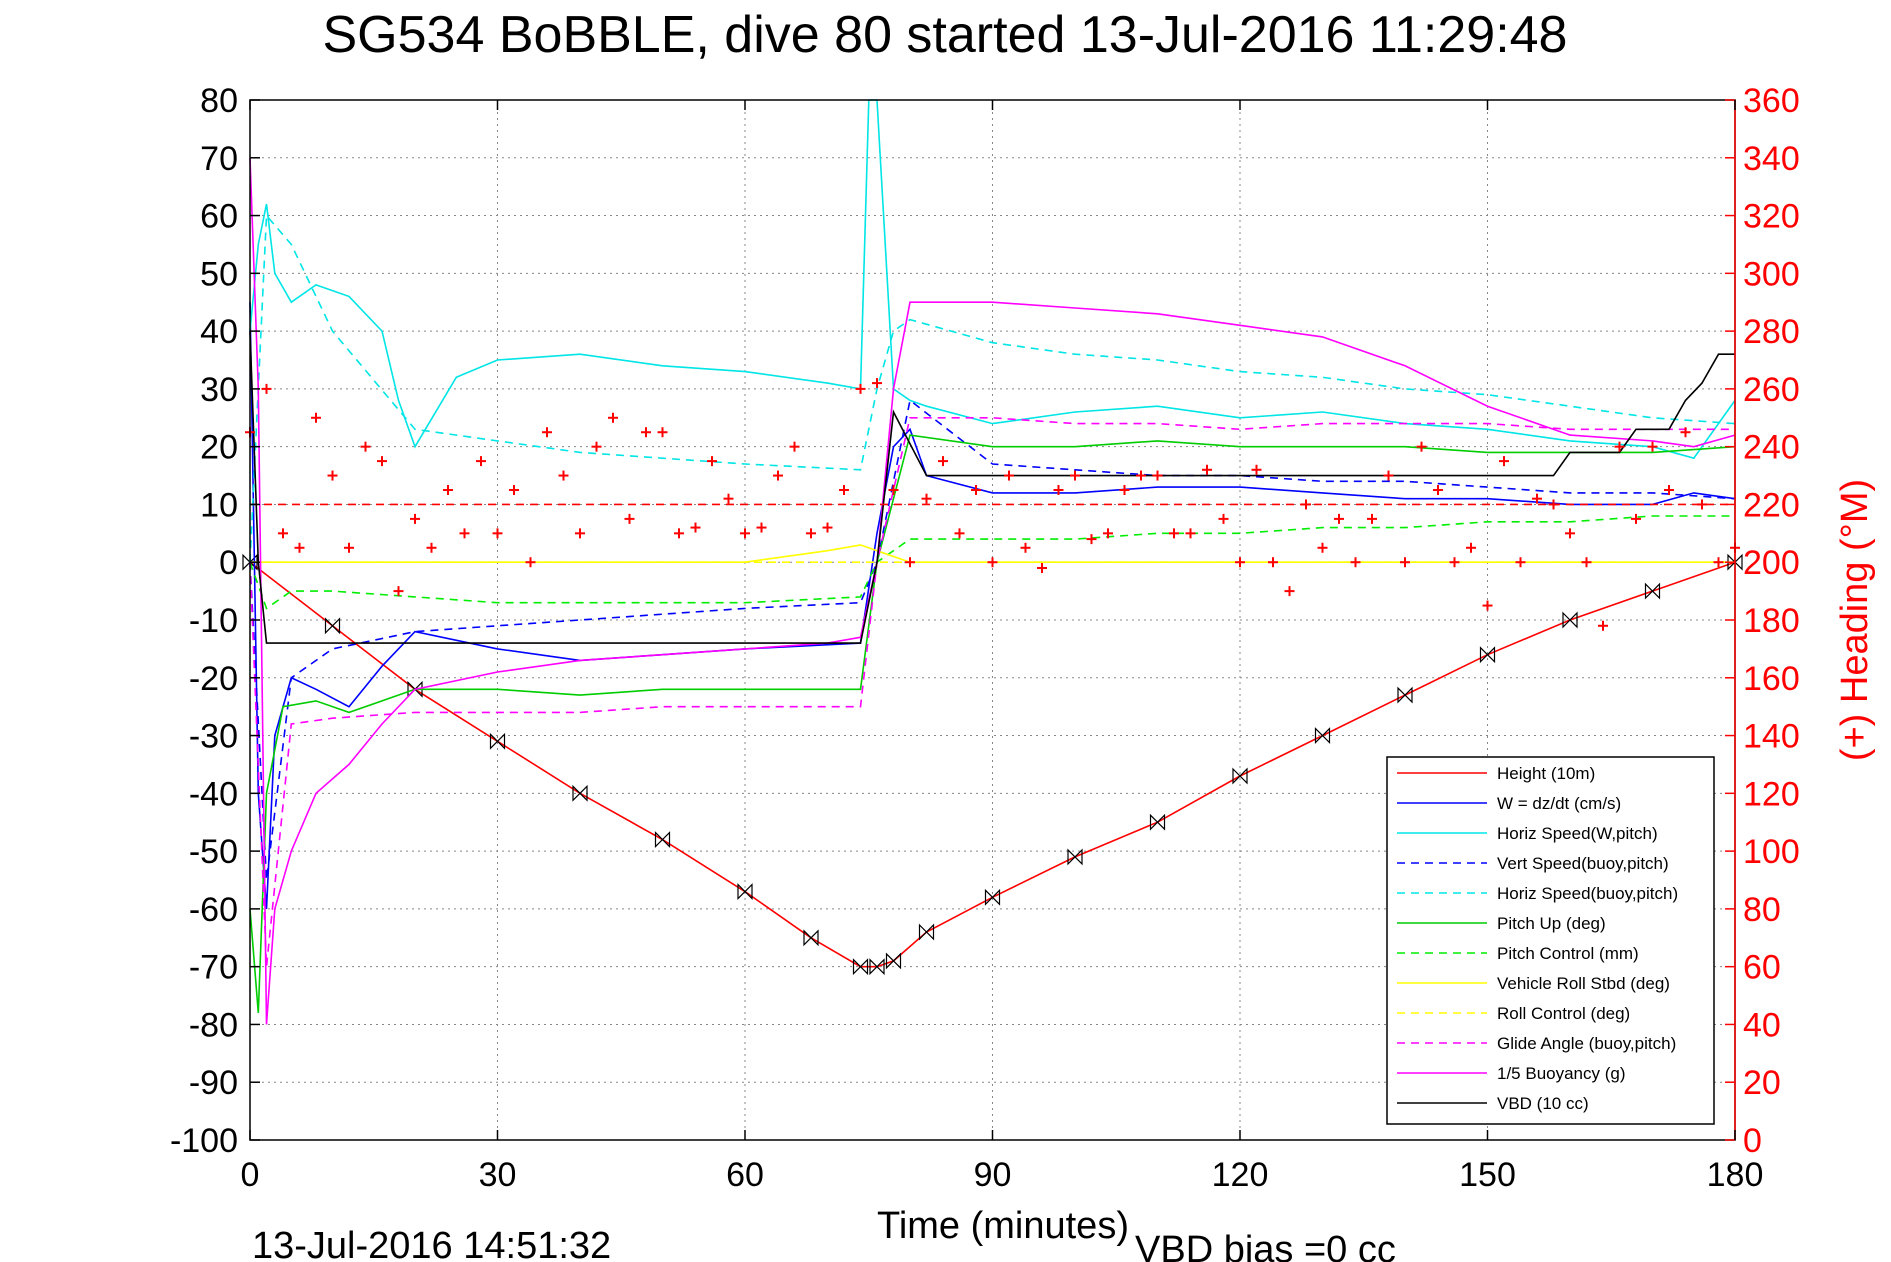  What do you see at coordinates (1240, 1175) in the screenshot?
I see `bottom-tick-label: 120` at bounding box center [1240, 1175].